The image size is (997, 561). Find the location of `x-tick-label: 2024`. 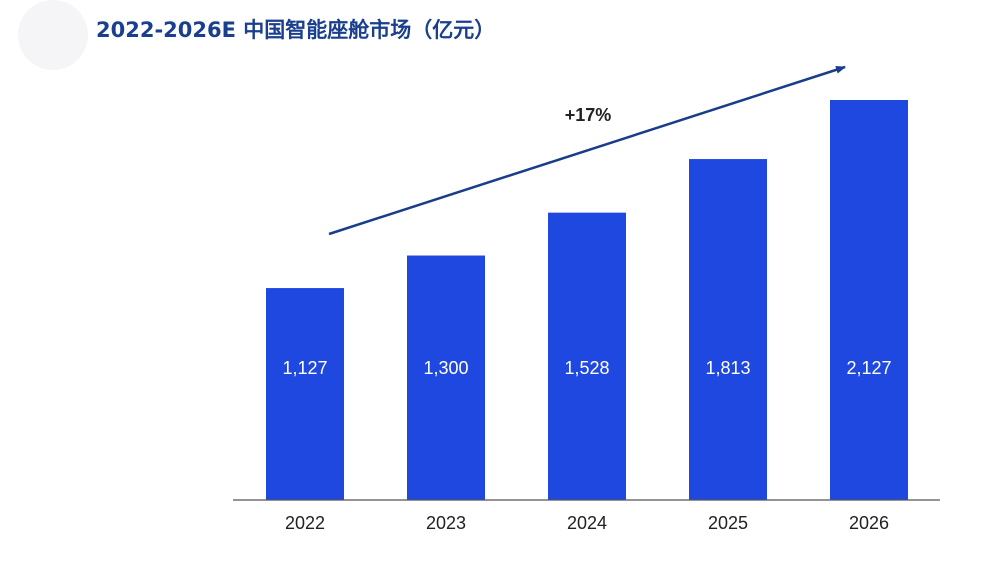

x-tick-label: 2024 is located at coordinates (587, 523).